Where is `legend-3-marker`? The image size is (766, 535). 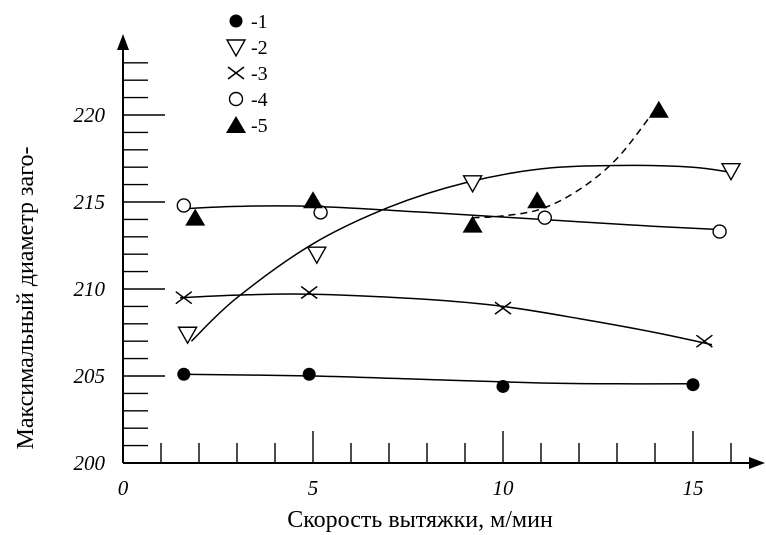 legend-3-marker is located at coordinates (236, 73).